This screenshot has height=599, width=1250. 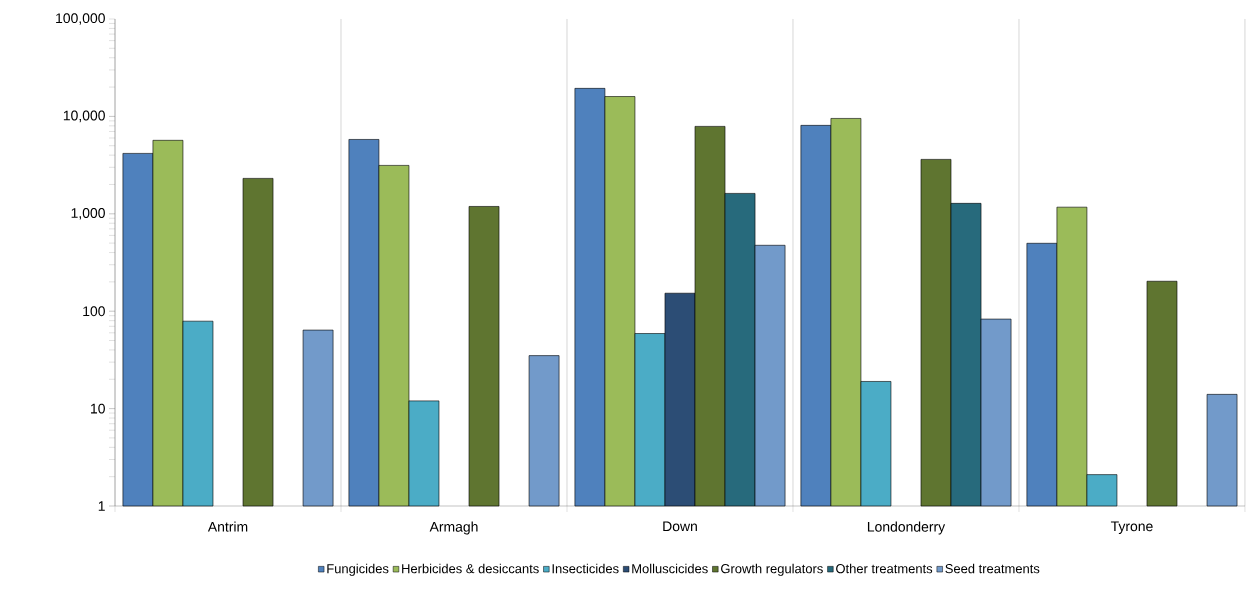 What do you see at coordinates (94, 311) in the screenshot?
I see `y-tick-label: 100` at bounding box center [94, 311].